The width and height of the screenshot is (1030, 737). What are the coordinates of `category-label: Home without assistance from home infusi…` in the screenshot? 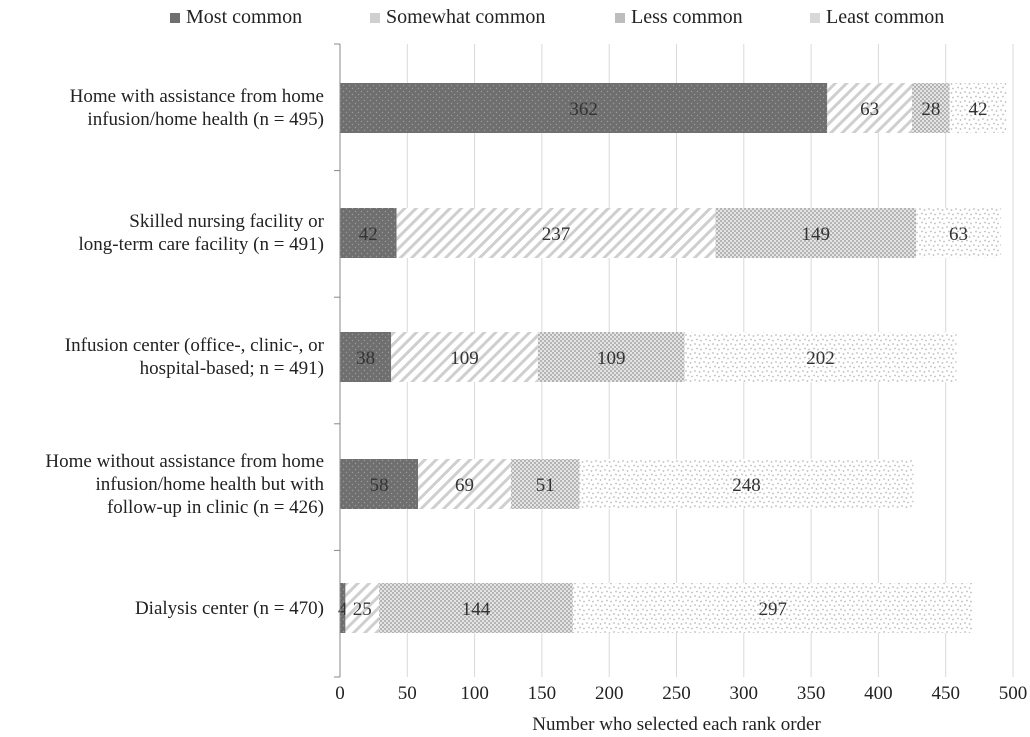 It's located at (184, 484).